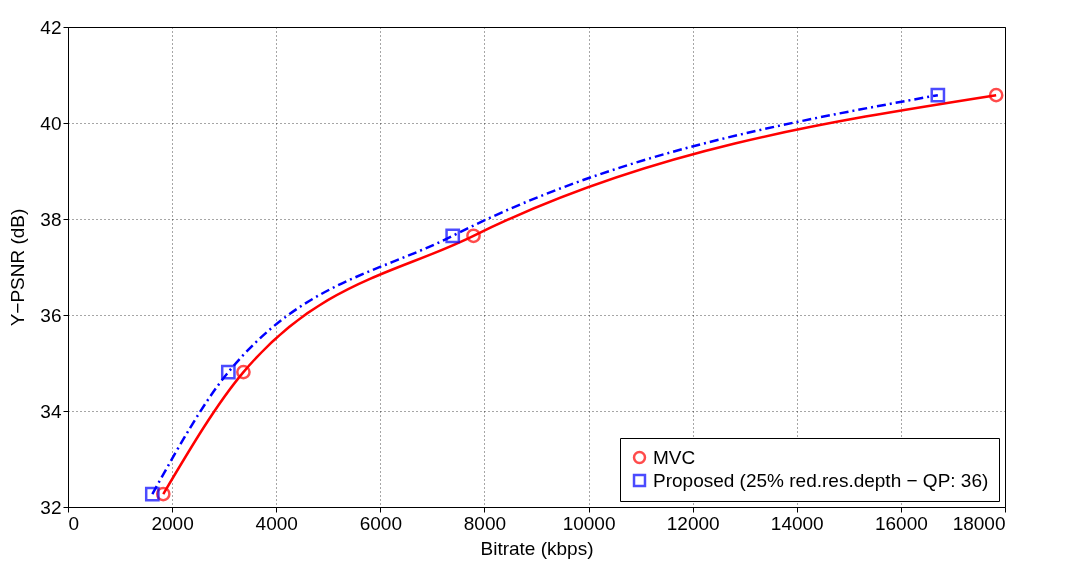 The height and width of the screenshot is (574, 1073). What do you see at coordinates (51, 219) in the screenshot?
I see `y-tick-label: 38` at bounding box center [51, 219].